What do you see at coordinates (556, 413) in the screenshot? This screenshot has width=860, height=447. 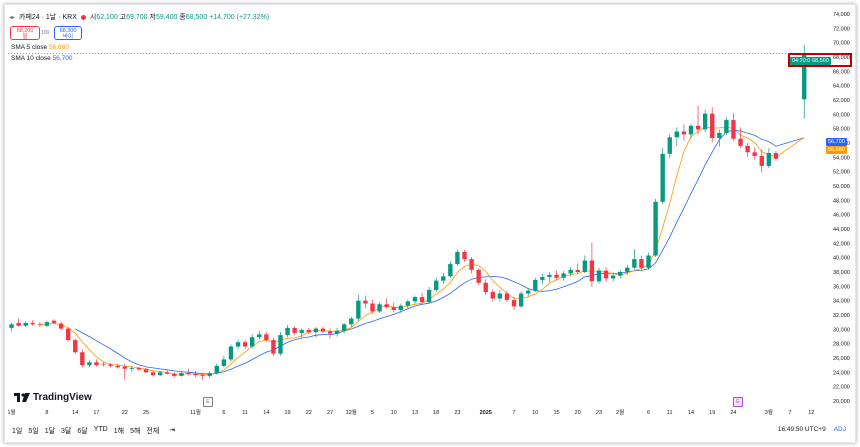 I see `x-tick-label: 15` at bounding box center [556, 413].